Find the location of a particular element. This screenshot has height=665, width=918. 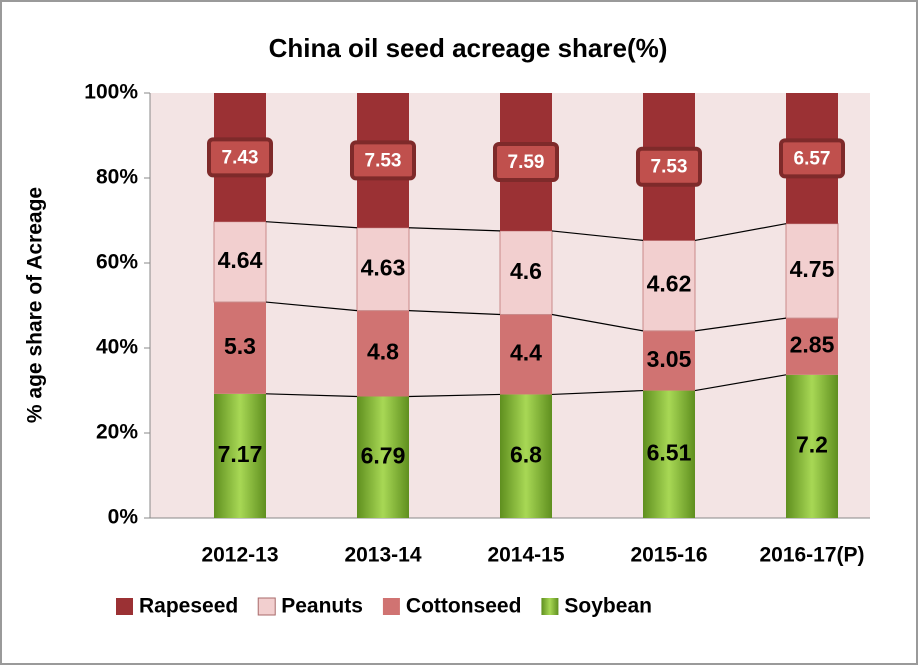

data-label: 7.17 is located at coordinates (240, 454).